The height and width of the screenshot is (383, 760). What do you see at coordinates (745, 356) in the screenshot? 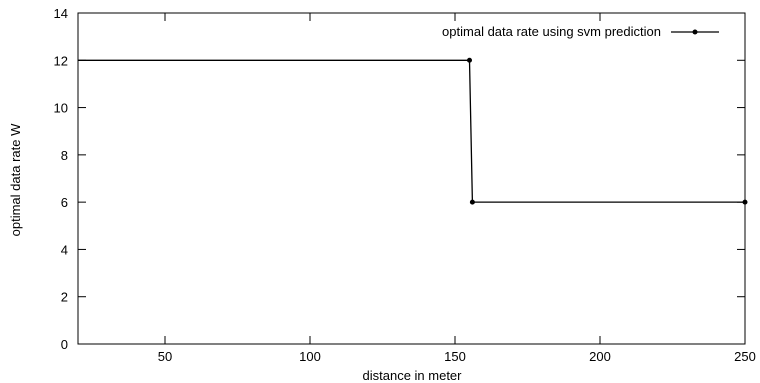
I see `x-tick-label: 250` at bounding box center [745, 356].